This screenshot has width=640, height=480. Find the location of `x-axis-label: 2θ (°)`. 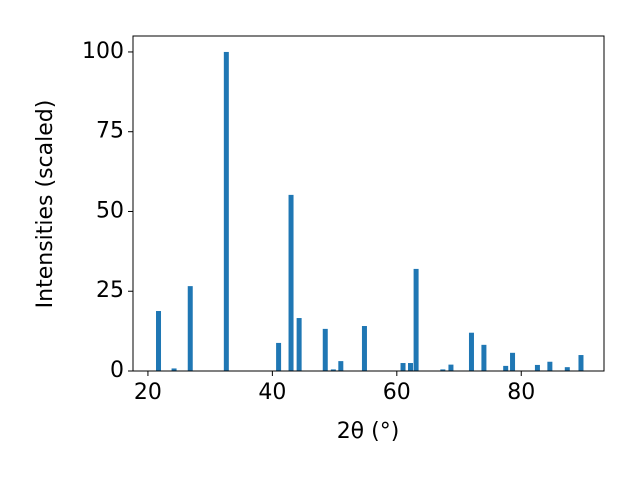

x-axis-label: 2θ (°) is located at coordinates (368, 431).